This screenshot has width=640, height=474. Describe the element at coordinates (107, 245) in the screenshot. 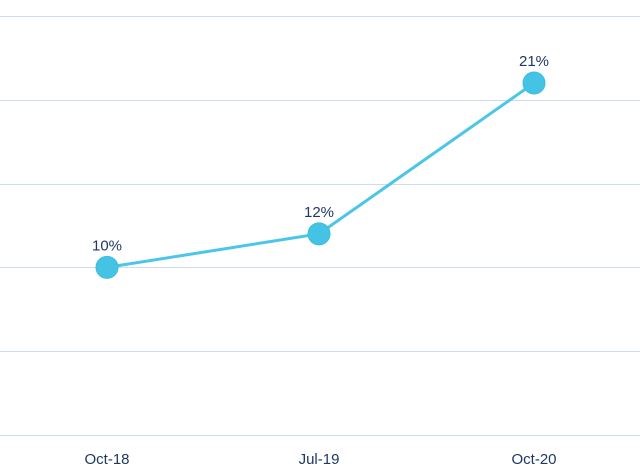

I see `data-label: 10%` at that location.